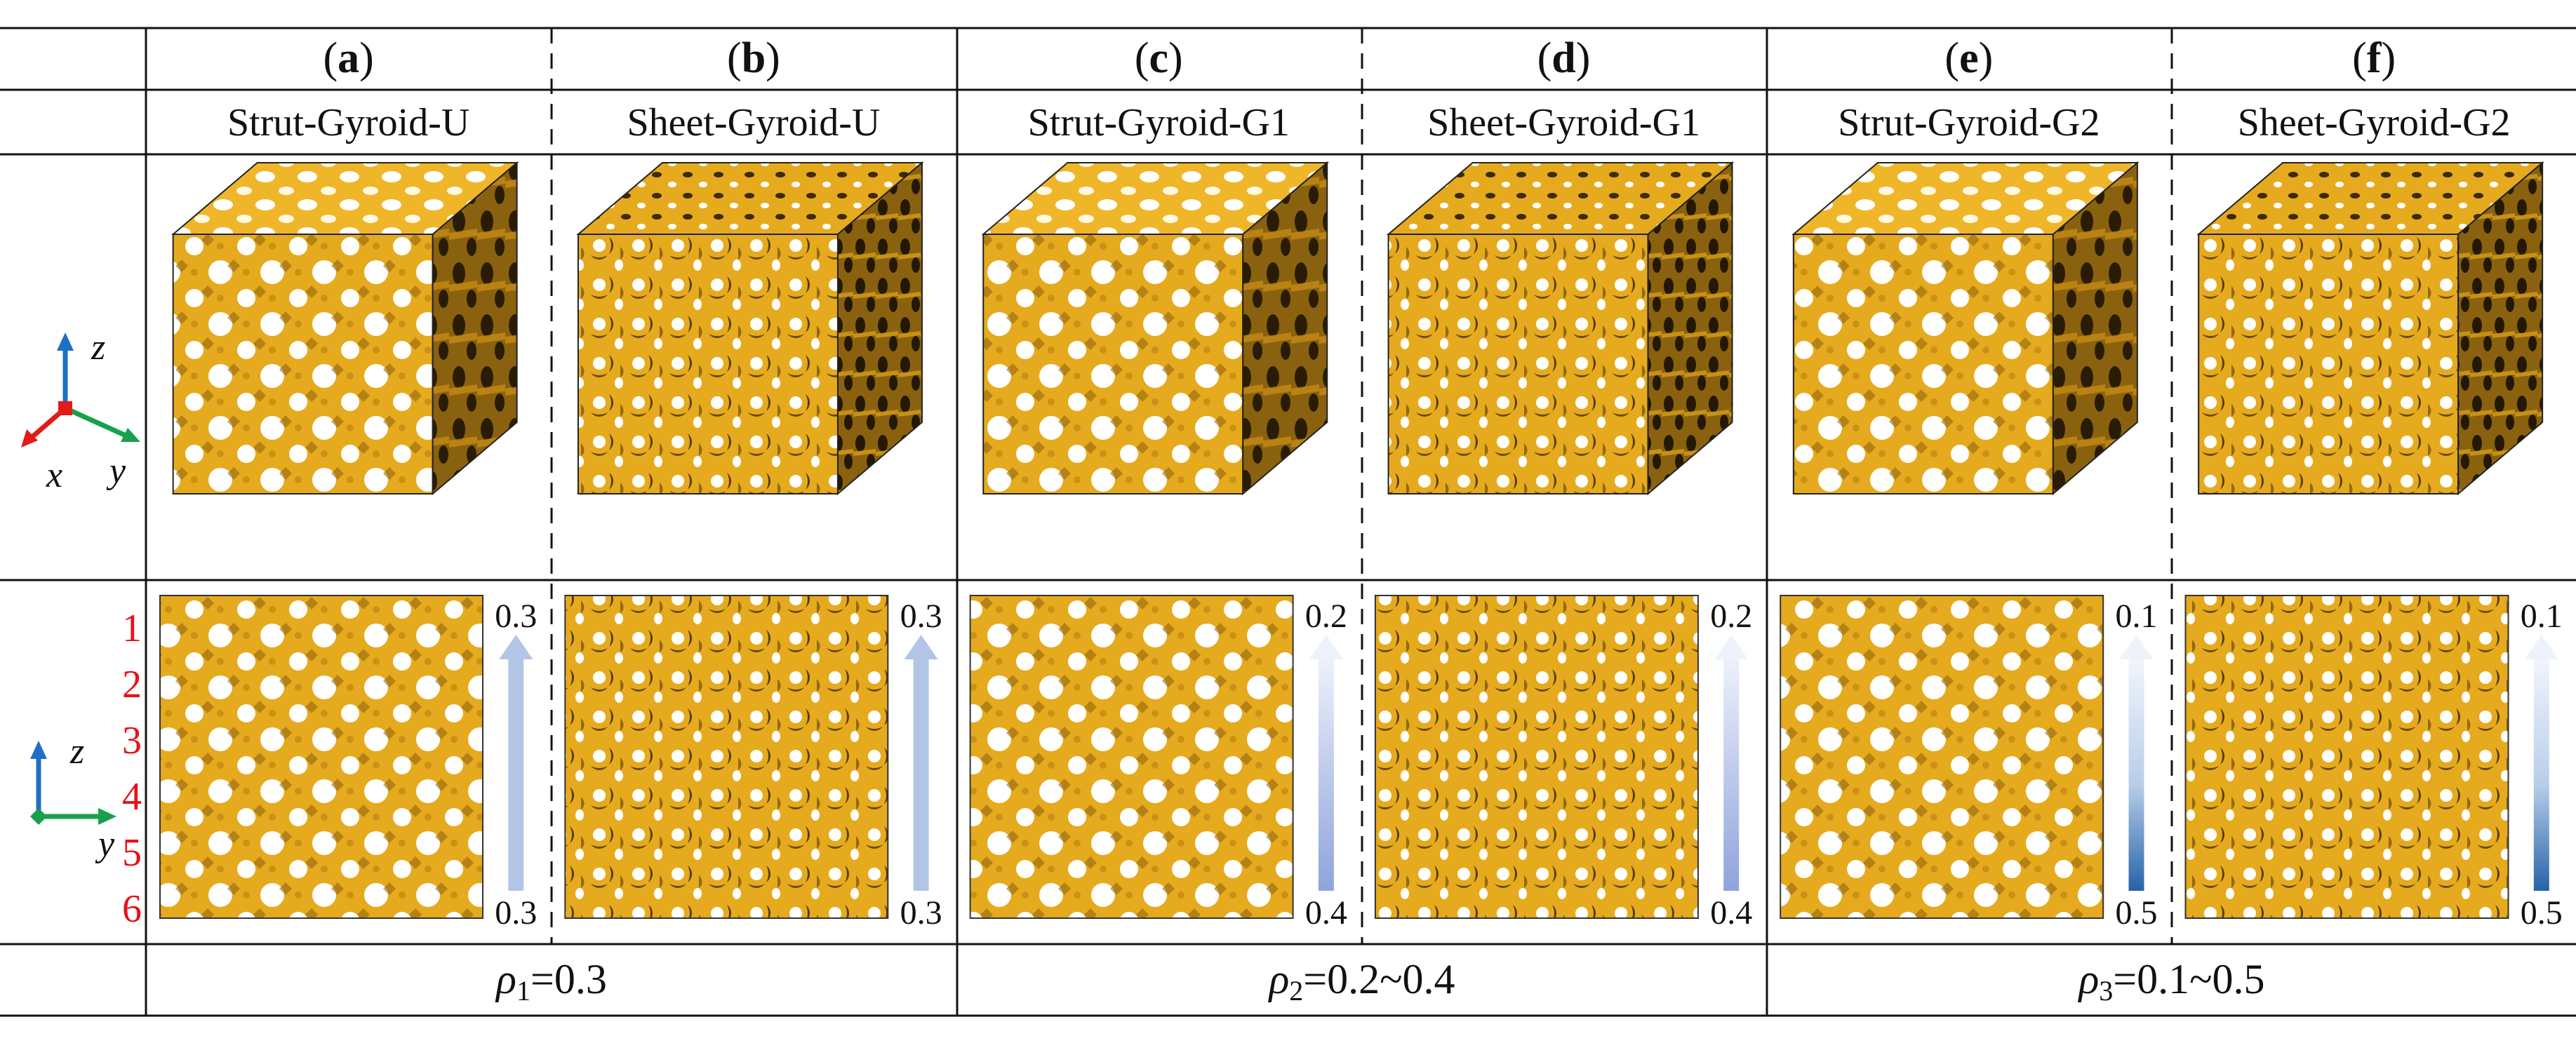 This screenshot has height=1043, width=2576. Describe the element at coordinates (1159, 122) in the screenshot. I see `structure-name-c: Strut-Gyroid-G1` at that location.